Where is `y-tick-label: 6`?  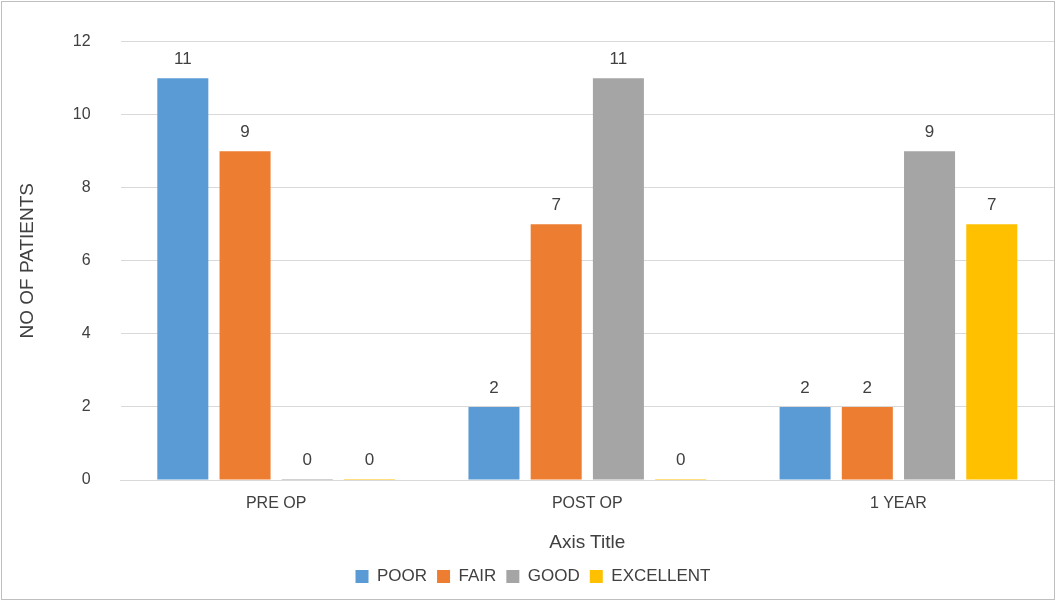 y-tick-label: 6 is located at coordinates (86, 260).